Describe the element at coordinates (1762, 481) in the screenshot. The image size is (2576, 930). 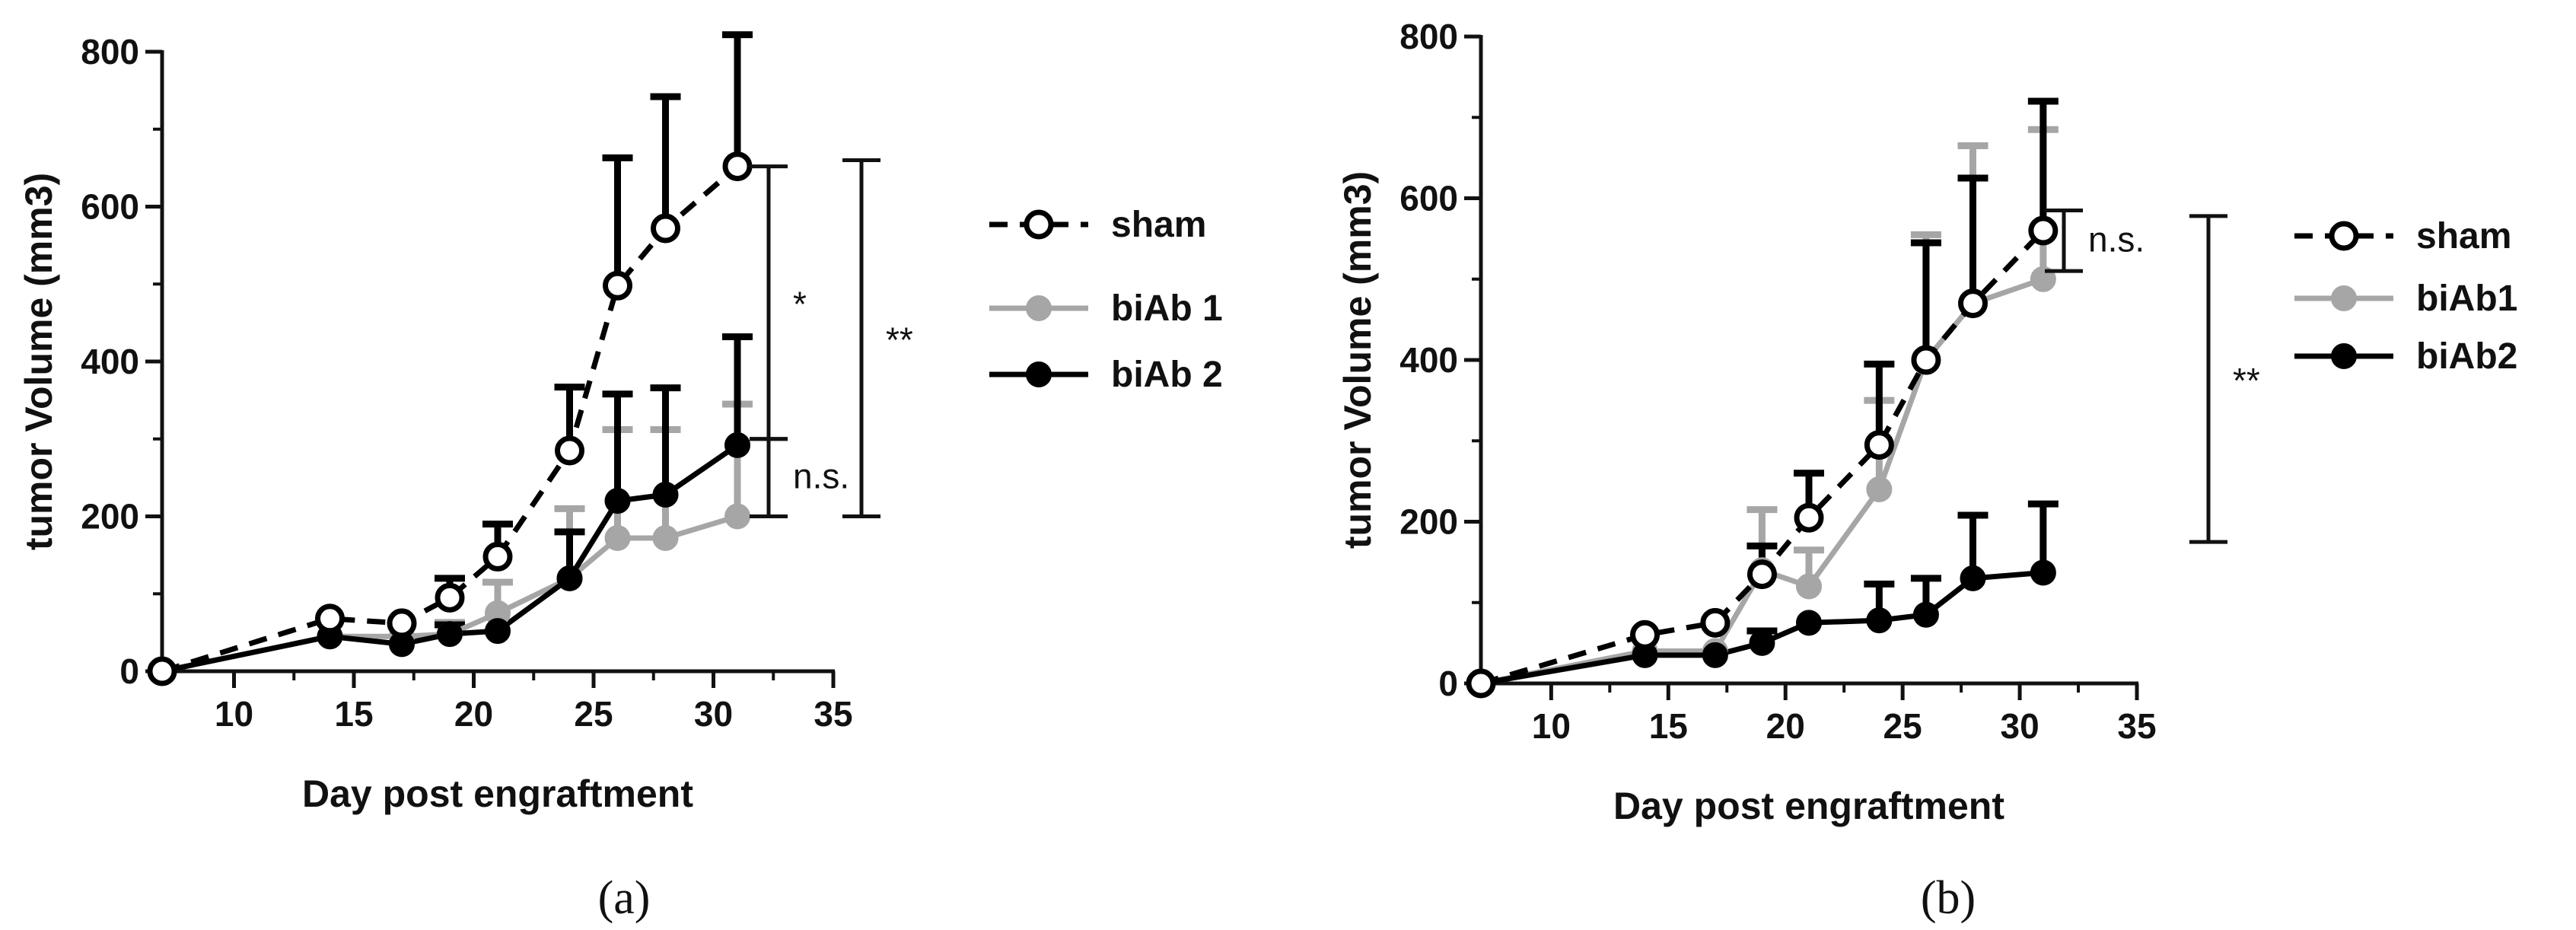
I see `series-line-biab1` at that location.